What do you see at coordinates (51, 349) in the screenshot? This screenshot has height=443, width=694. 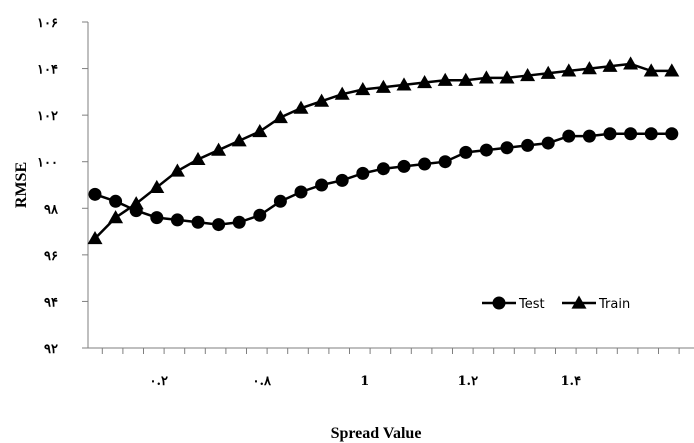 I see `y-tick-label: ۹۲` at bounding box center [51, 349].